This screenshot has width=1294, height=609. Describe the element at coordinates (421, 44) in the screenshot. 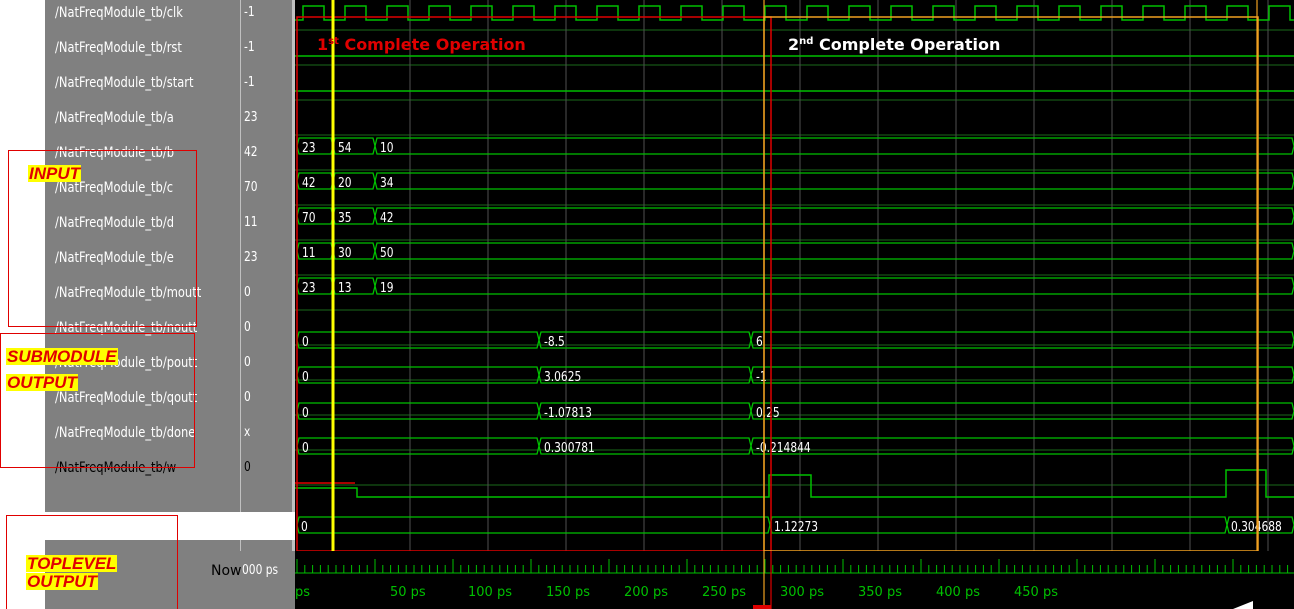

I see `op1-label: 1st Complete Operation` at that location.